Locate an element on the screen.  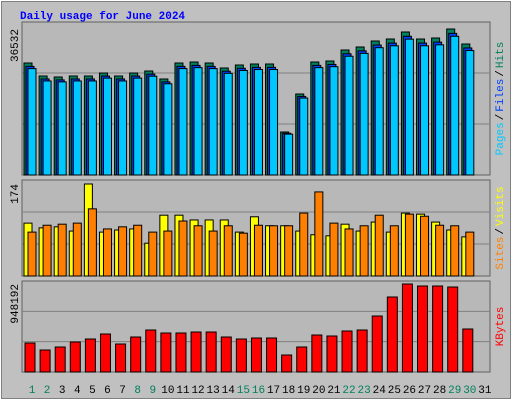
x-tick-label: 4 is located at coordinates (77, 391).